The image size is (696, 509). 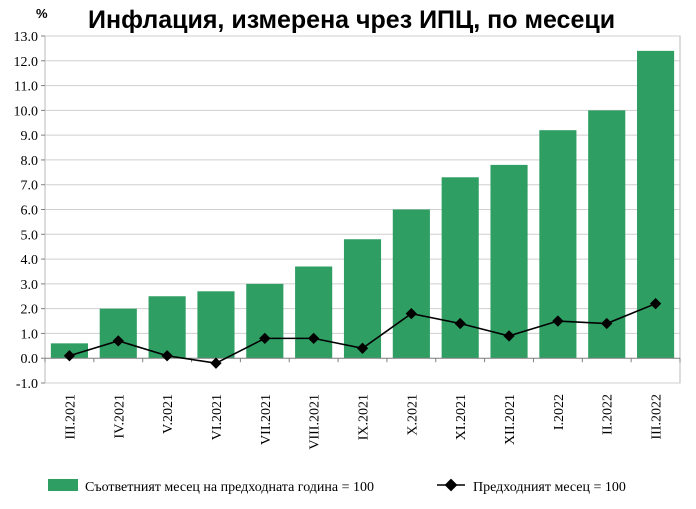 What do you see at coordinates (26, 87) in the screenshot?
I see `y-tick-label: 11.0` at bounding box center [26, 87].